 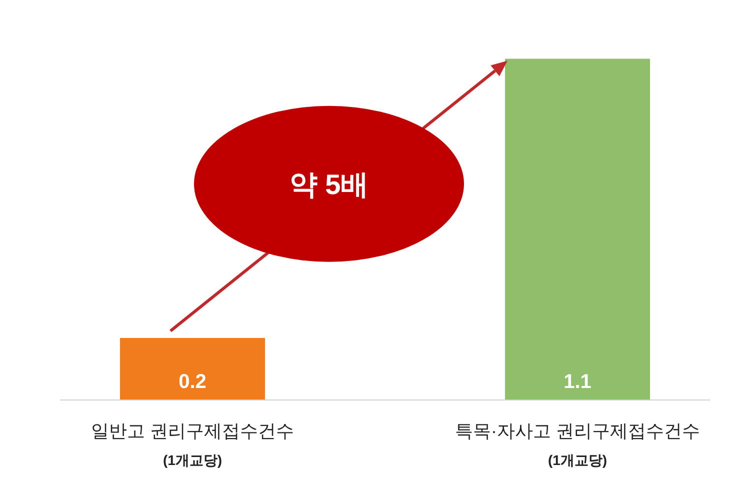 What do you see at coordinates (577, 444) in the screenshot?
I see `x-tick-label: 특목·자사고 권리구제접수건수 (1개교당)` at bounding box center [577, 444].